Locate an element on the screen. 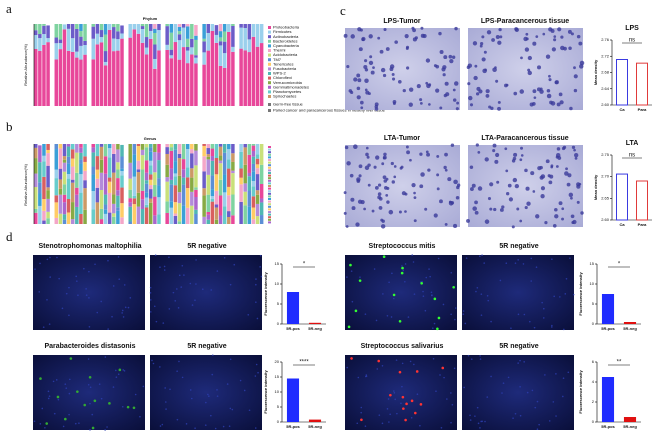  y-tick-label: 0 is located at coordinates (593, 323).